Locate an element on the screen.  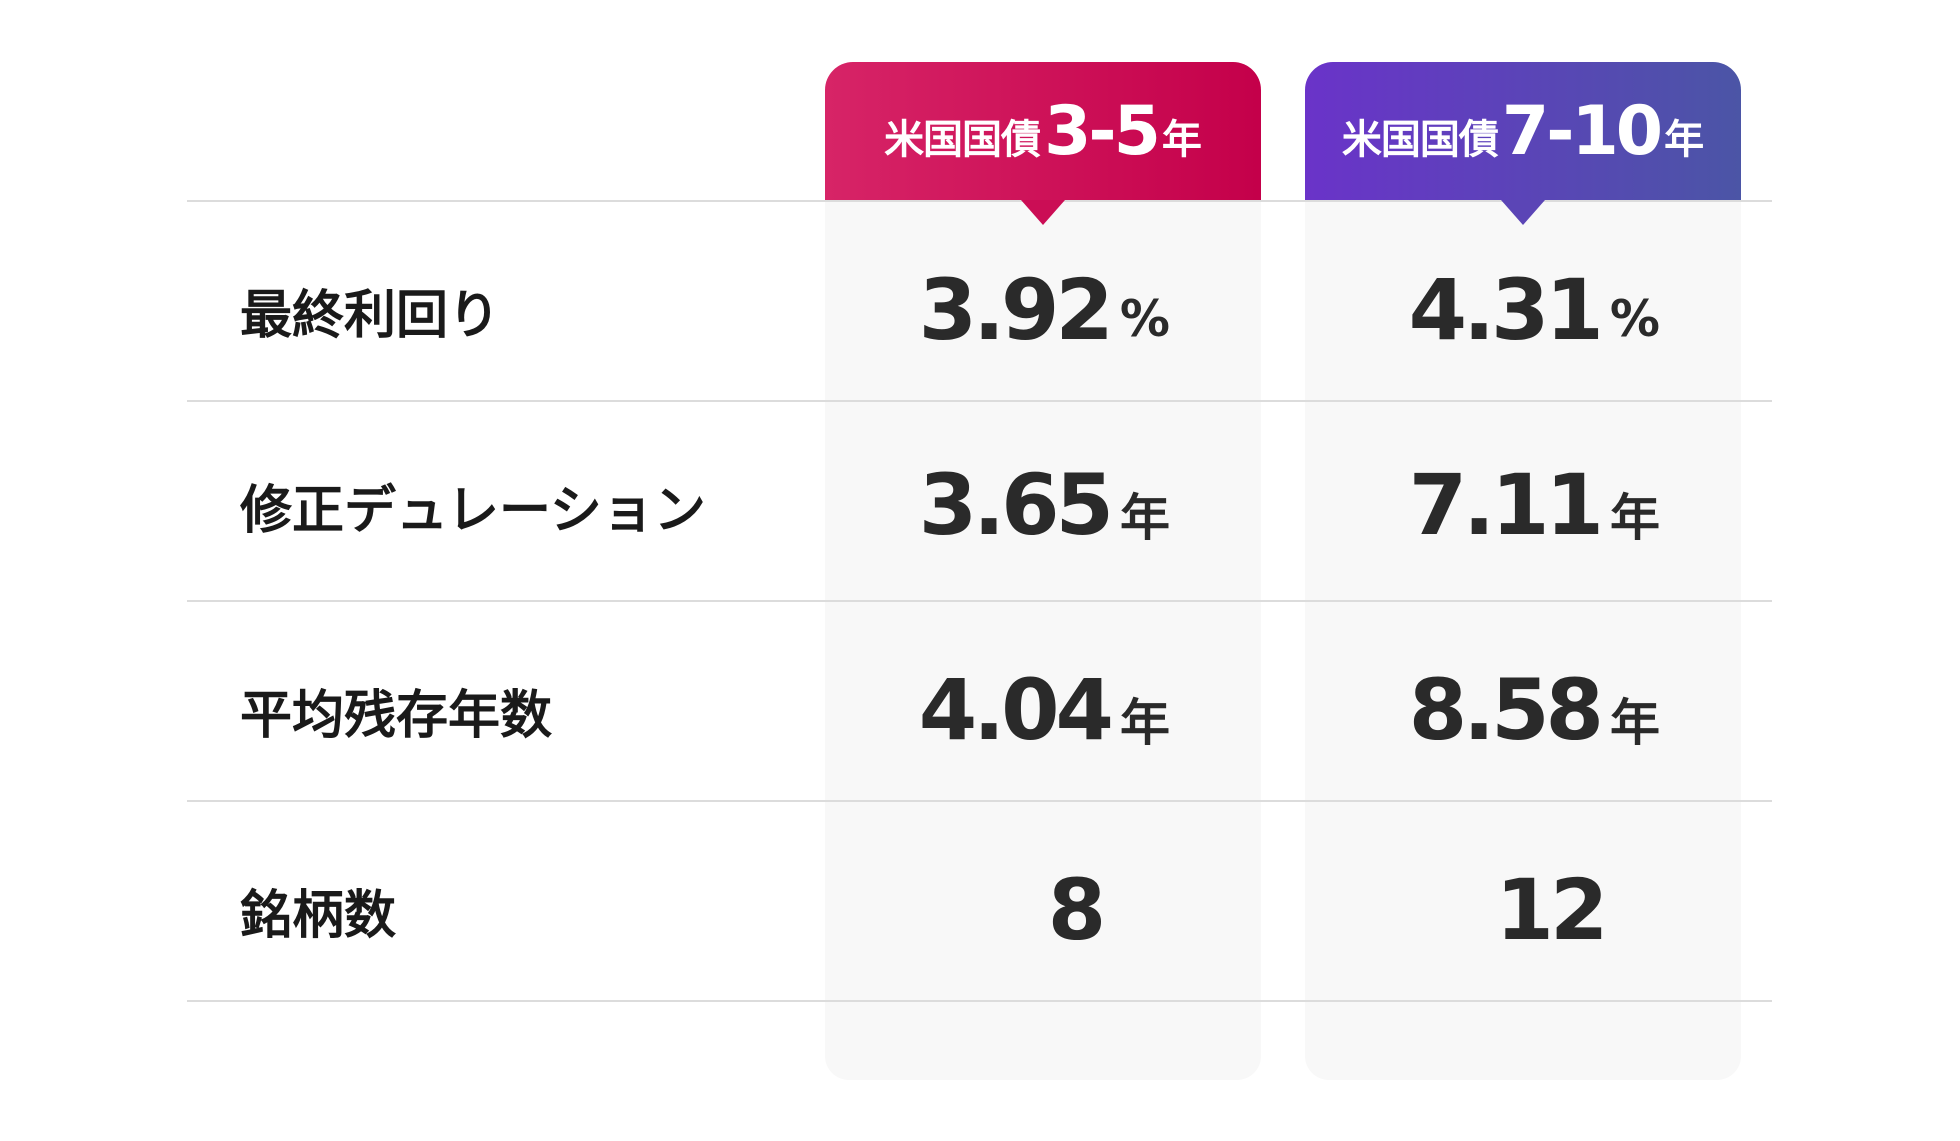
value-number: 7.11 is located at coordinates (1506, 505).